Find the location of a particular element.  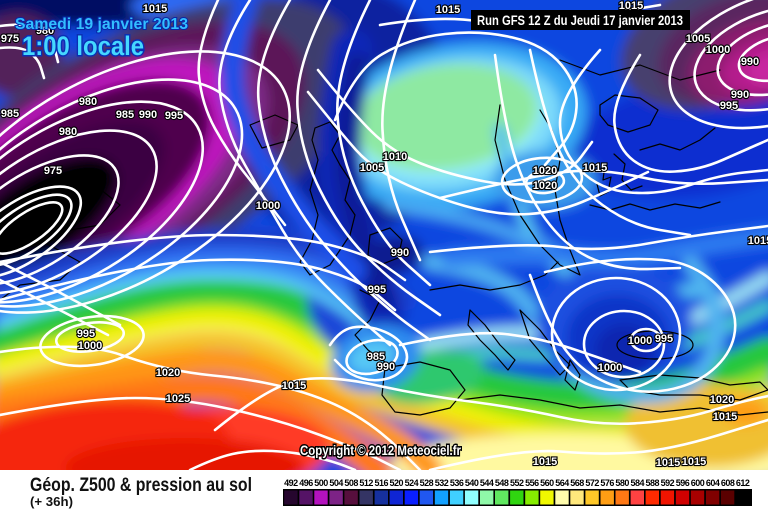

svg-text: Copyright © 2012 Meteociel.fr is located at coordinates (380, 450).